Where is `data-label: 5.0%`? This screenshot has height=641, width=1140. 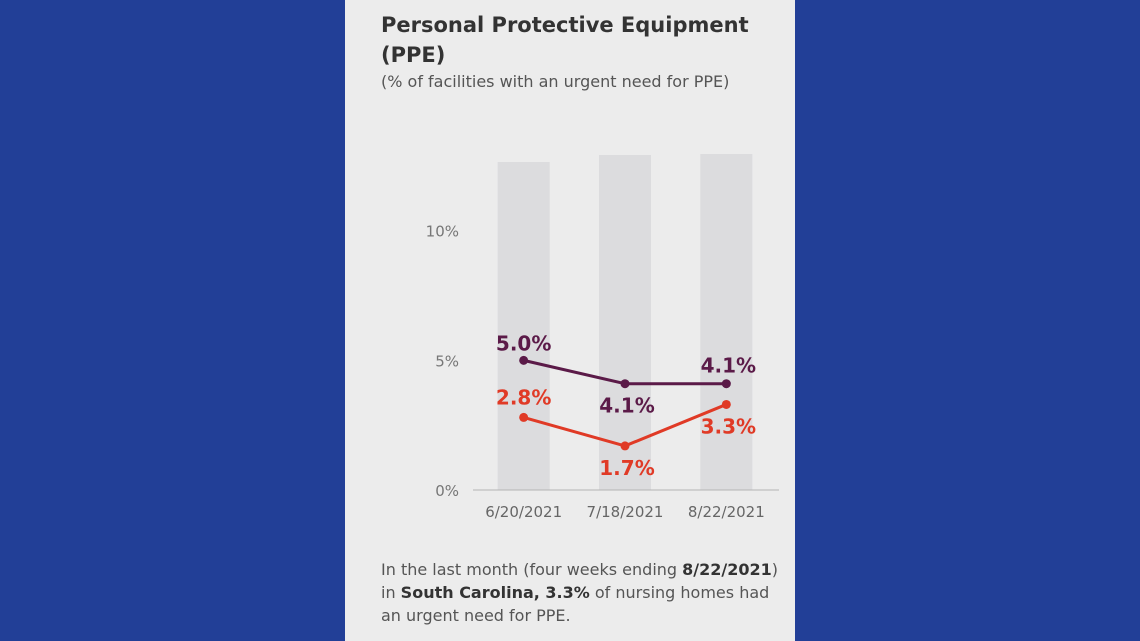
data-label: 5.0% is located at coordinates (523, 343).